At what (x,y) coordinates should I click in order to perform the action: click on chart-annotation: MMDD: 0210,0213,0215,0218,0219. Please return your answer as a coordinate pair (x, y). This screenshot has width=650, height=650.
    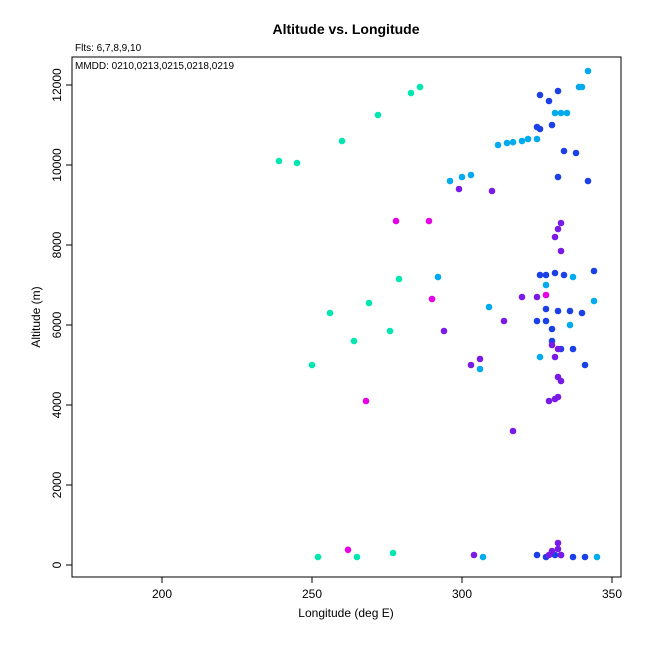
    Looking at the image, I should click on (154, 66).